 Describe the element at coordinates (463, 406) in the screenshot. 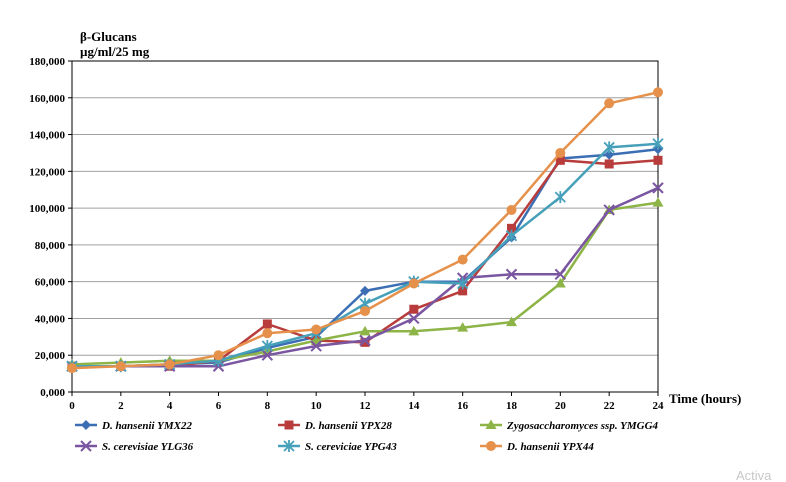

I see `x-tick-label: 16` at that location.